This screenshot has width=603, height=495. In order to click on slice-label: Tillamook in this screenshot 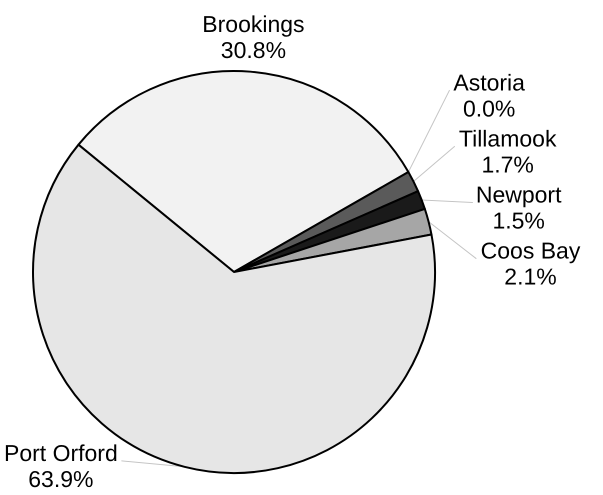, I will do `click(507, 139)`.